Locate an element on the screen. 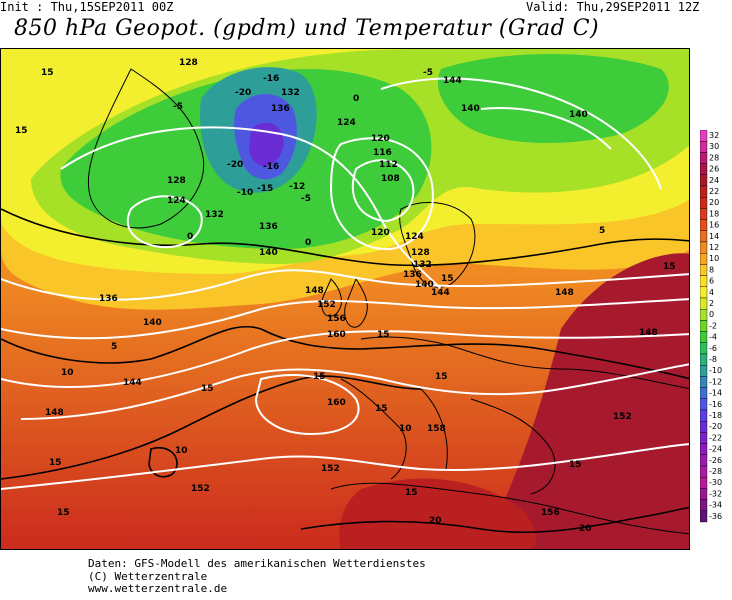  geopotential-label: 120 is located at coordinates (380, 233).